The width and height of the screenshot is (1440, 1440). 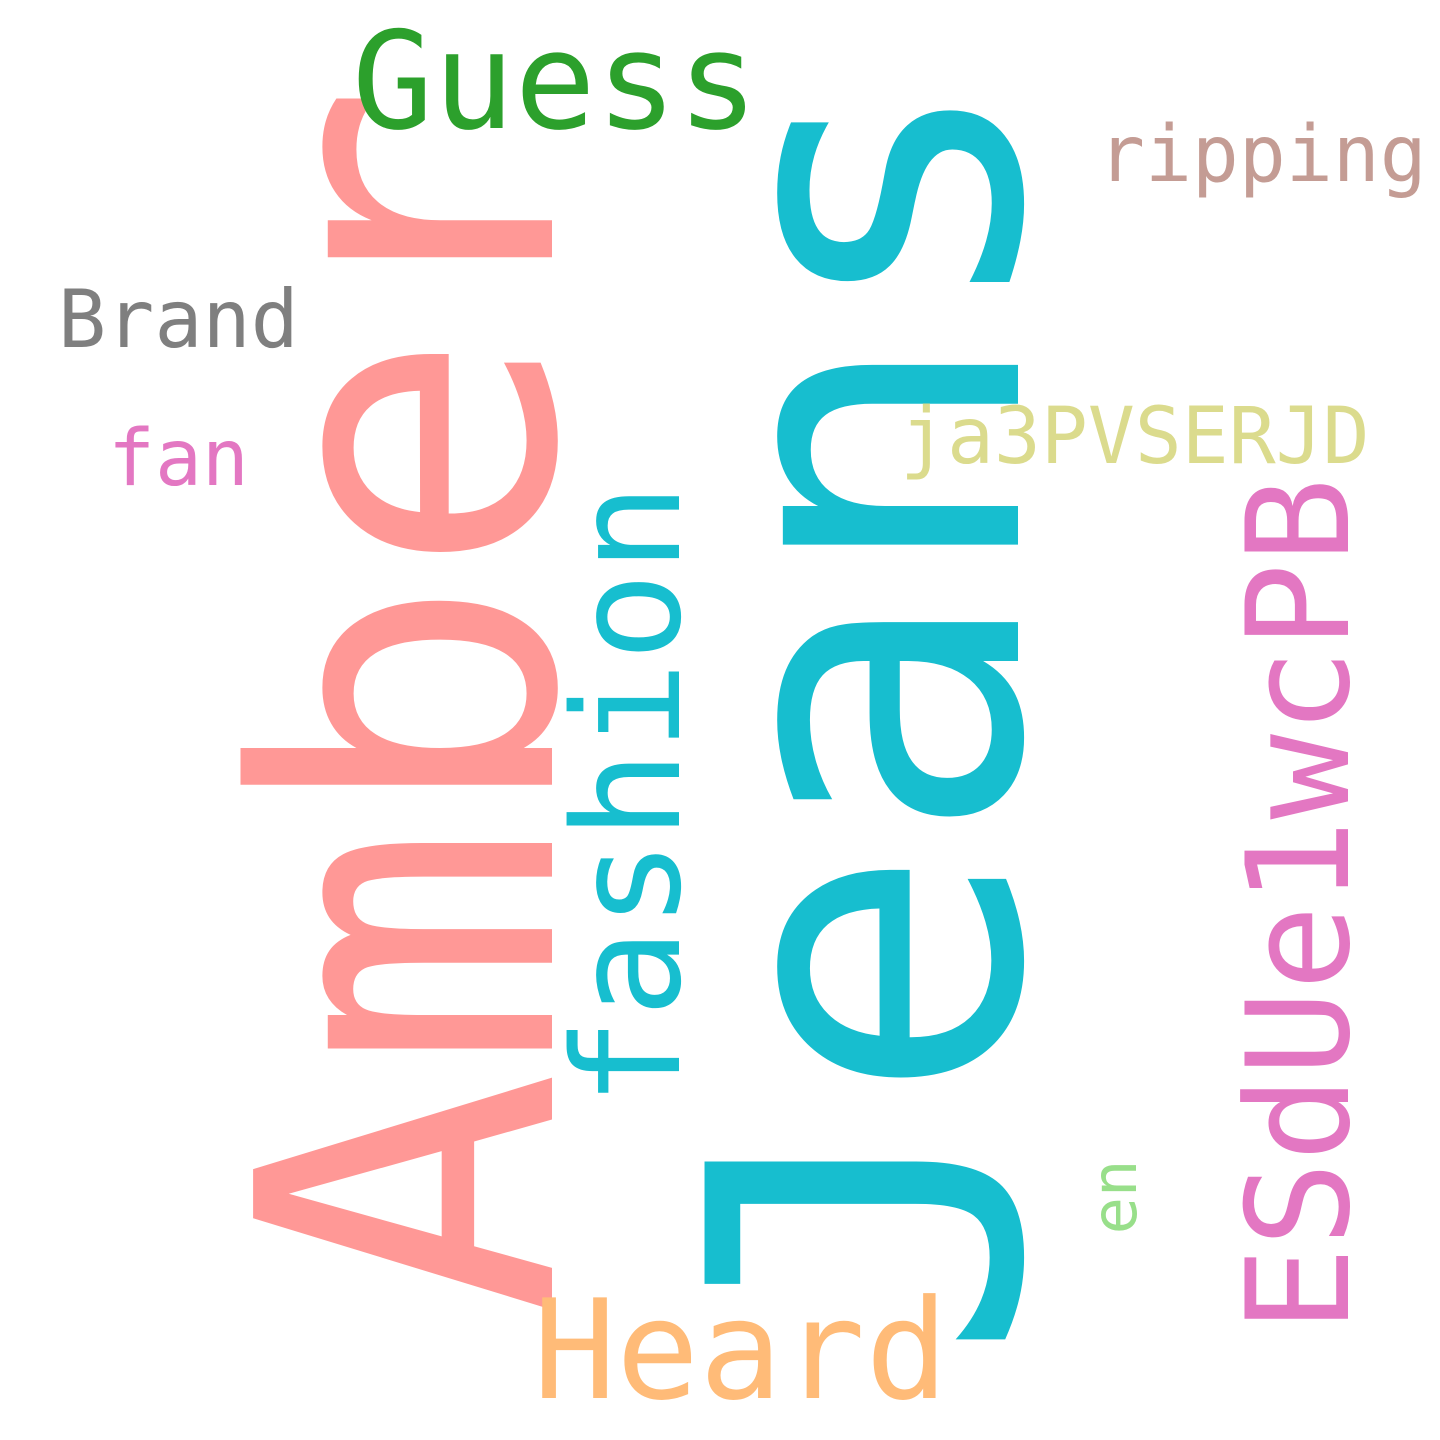 What do you see at coordinates (1262, 155) in the screenshot?
I see `word-ripping: ripping` at bounding box center [1262, 155].